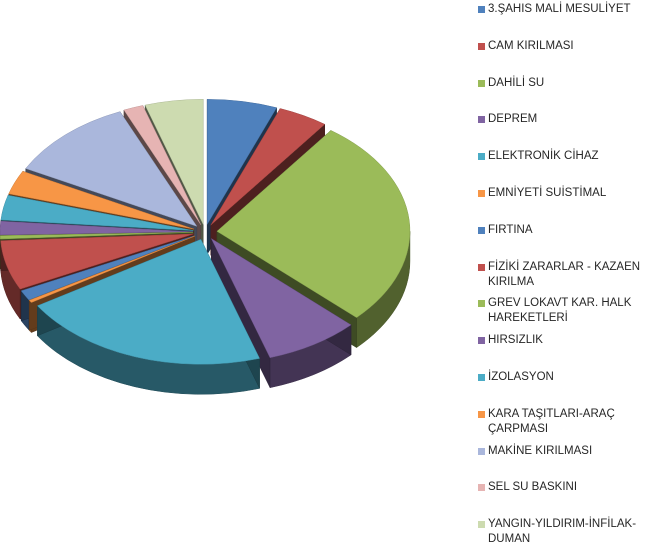  I want to click on legend-label: CAM KIRILMASI, so click(531, 45).